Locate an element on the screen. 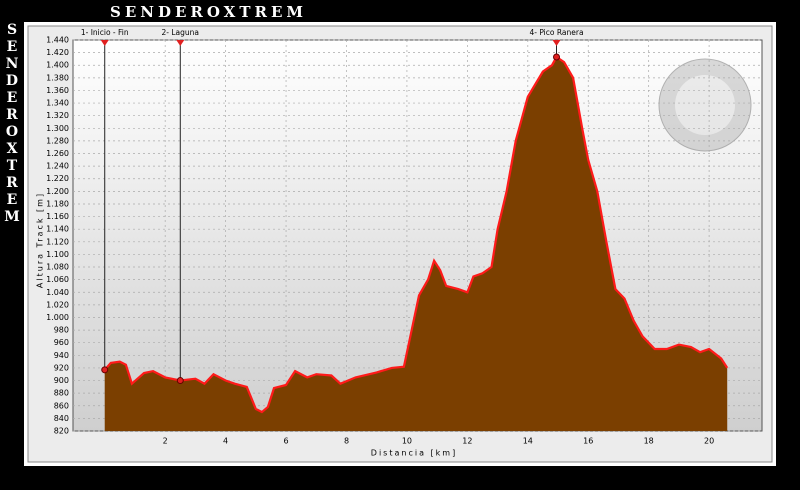  x-tick-label: 16 is located at coordinates (588, 441).